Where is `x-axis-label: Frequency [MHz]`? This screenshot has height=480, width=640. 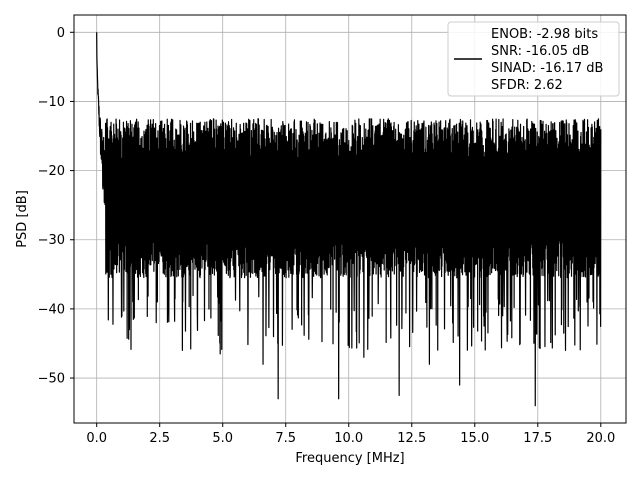 x-axis-label: Frequency [MHz] is located at coordinates (349, 458).